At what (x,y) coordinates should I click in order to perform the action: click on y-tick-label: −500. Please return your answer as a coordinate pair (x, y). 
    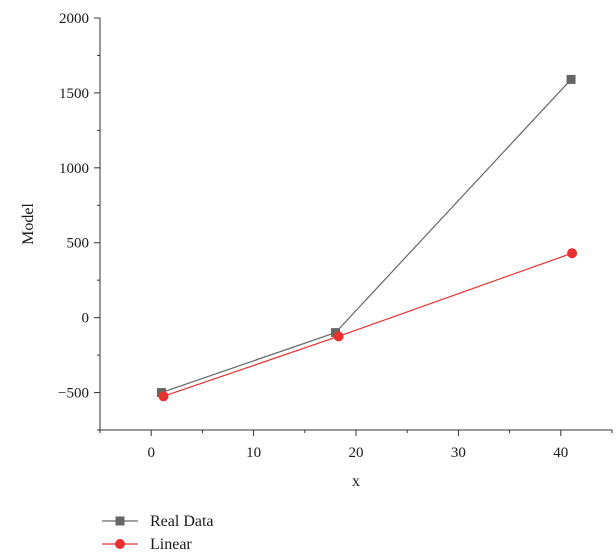
    Looking at the image, I should click on (73, 394).